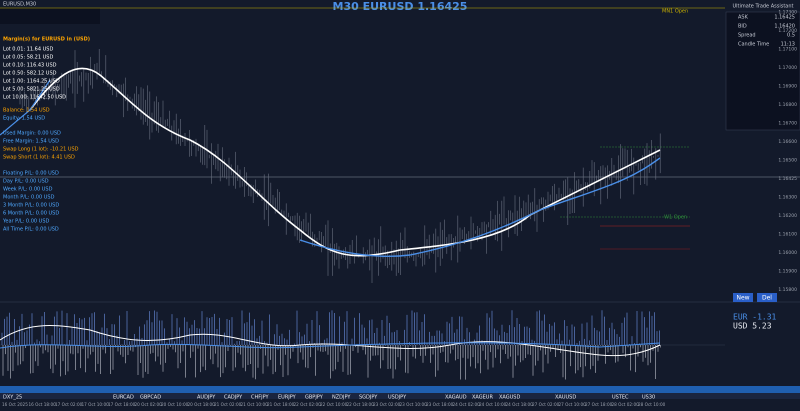 This screenshot has height=411, width=800. I want to click on date-label: 16 Oct 18:00, so click(43, 404).